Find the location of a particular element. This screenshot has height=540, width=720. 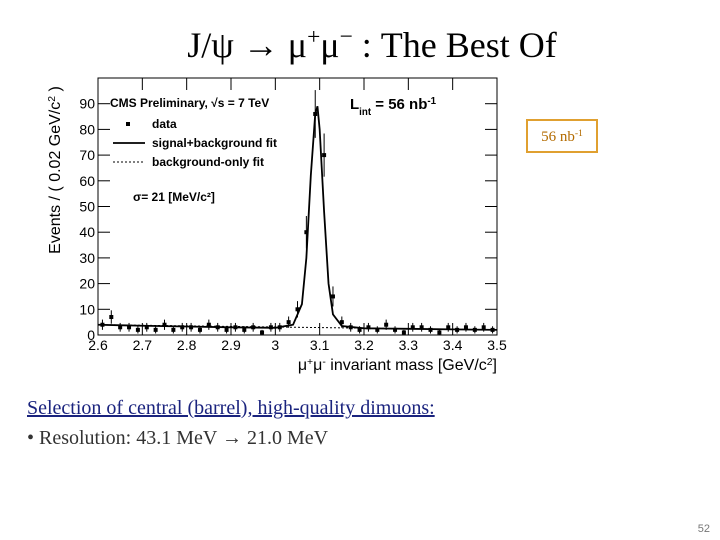

xlabel-sup: - is located at coordinates (323, 362).